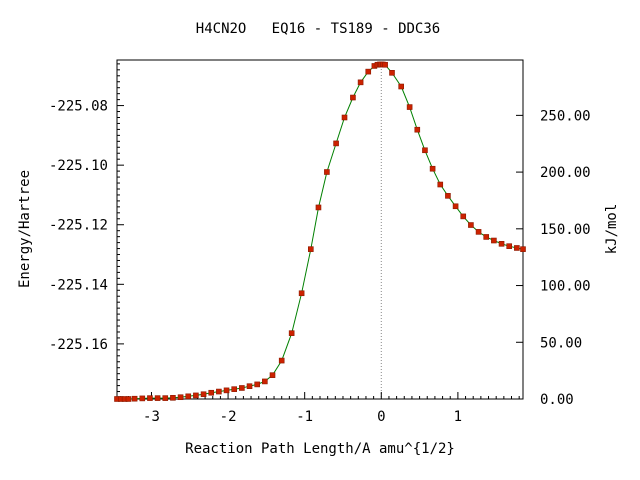 The image size is (640, 480). What do you see at coordinates (78, 285) in the screenshot?
I see `y-tick-label: -225.14` at bounding box center [78, 285].